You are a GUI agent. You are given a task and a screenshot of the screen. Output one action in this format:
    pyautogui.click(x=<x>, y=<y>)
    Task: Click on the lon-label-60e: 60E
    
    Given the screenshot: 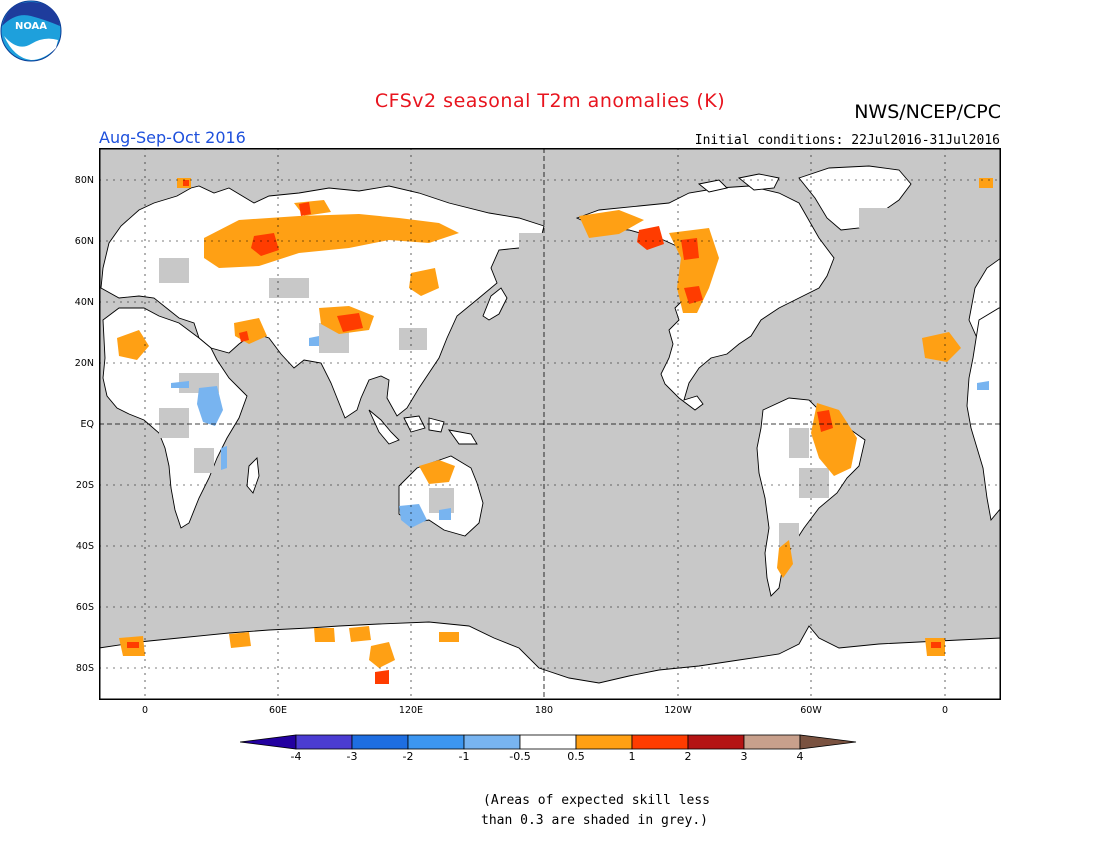 What is the action you would take?
    pyautogui.click(x=278, y=710)
    